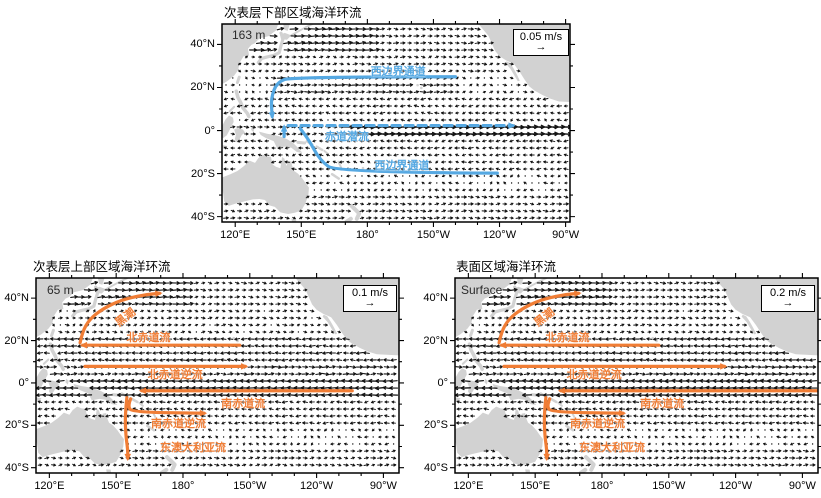 The width and height of the screenshot is (821, 498). I want to click on depth-label: 65 m, so click(60, 290).